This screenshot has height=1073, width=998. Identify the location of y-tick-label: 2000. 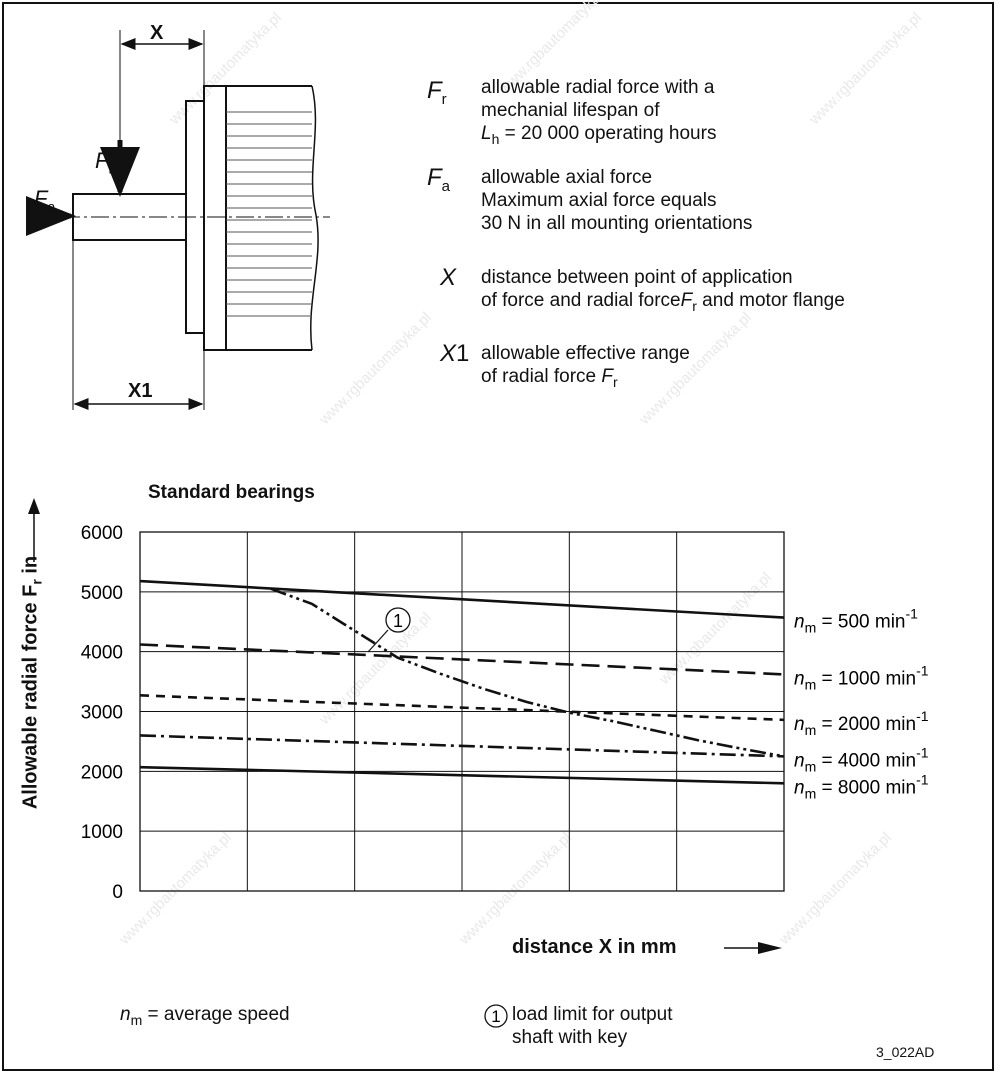
(102, 772).